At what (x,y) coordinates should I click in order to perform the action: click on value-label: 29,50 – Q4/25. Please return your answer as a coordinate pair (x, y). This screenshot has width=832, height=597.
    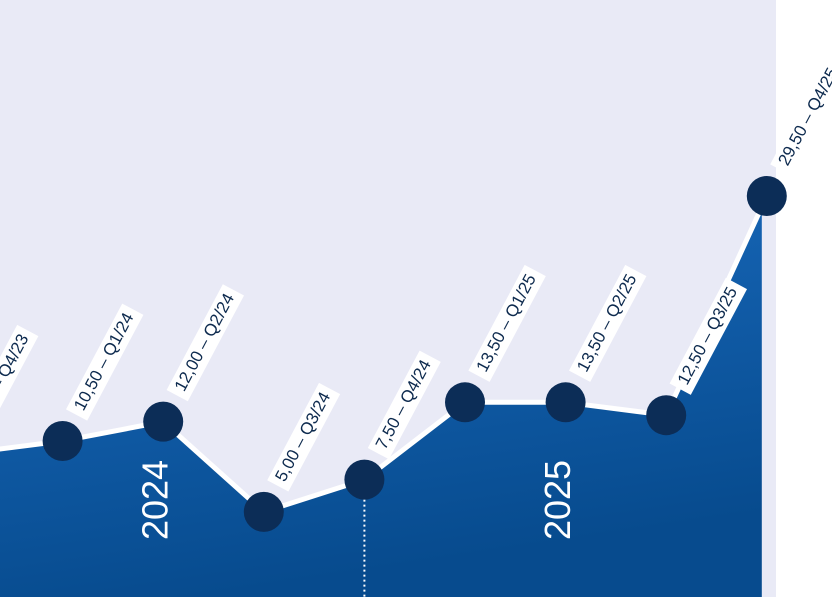
    Looking at the image, I should click on (801, 117).